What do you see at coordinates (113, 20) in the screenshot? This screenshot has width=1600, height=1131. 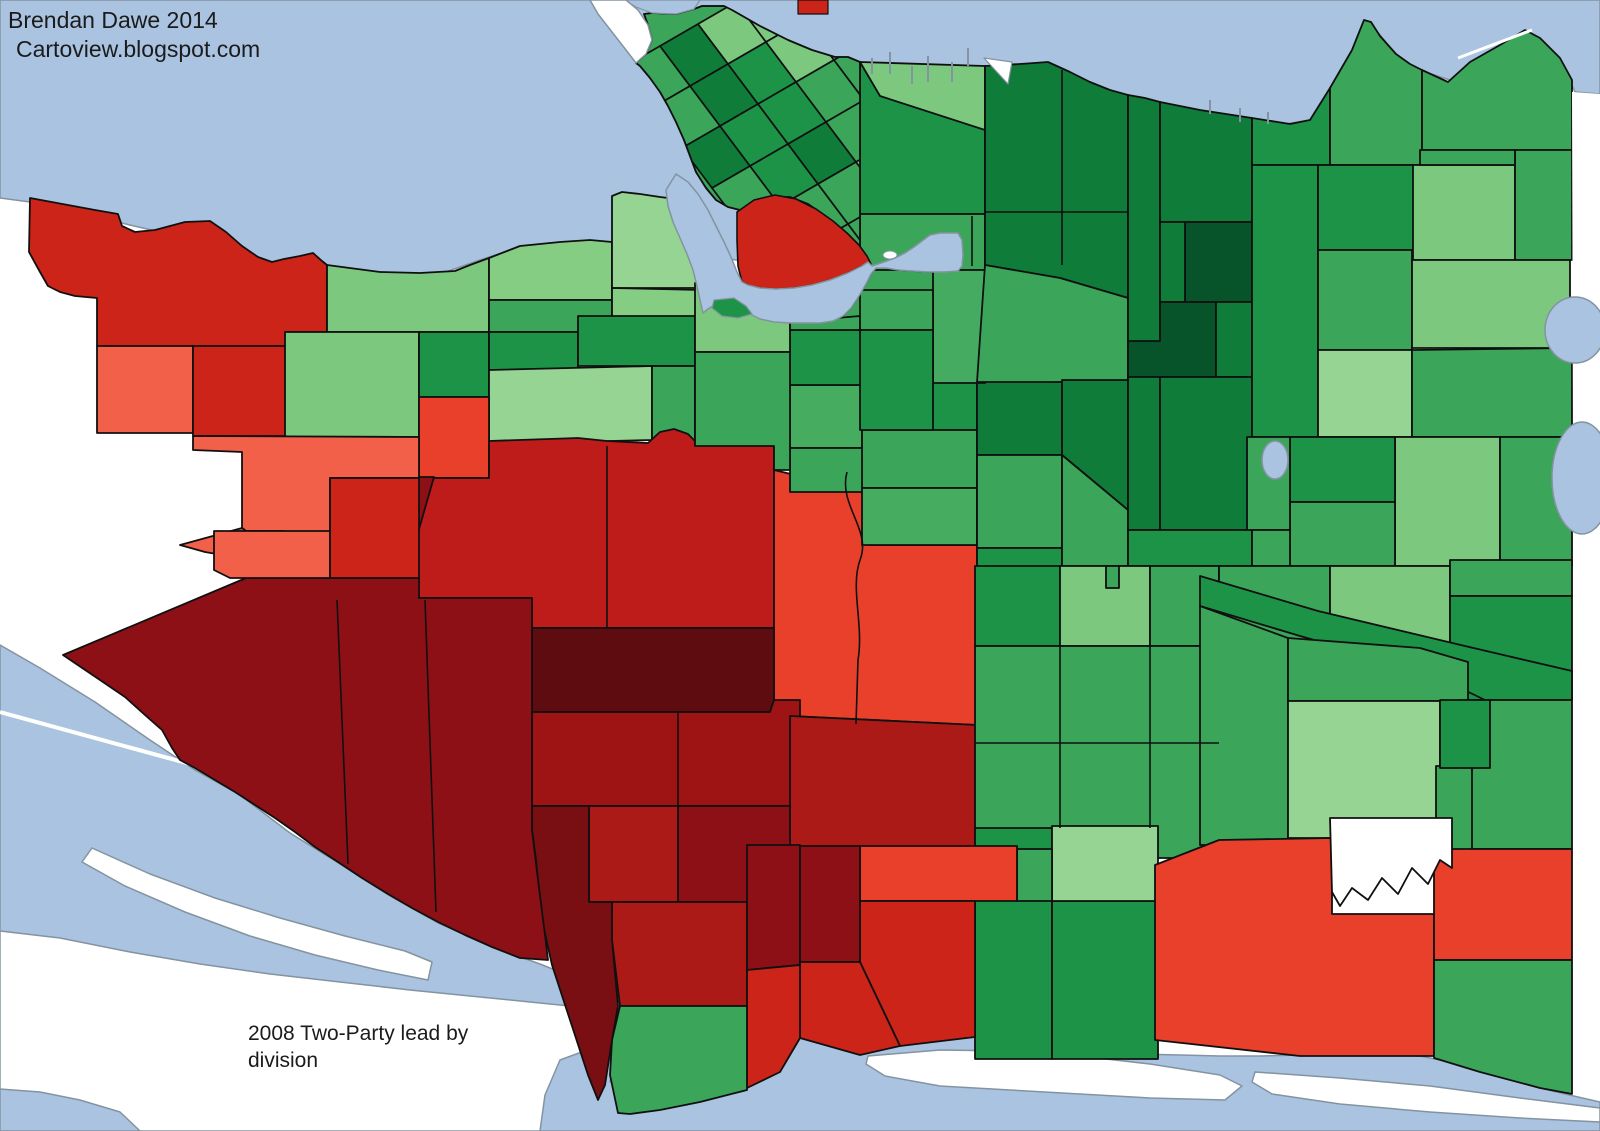 I see `svg-text: Brendan Dawe 2014` at bounding box center [113, 20].